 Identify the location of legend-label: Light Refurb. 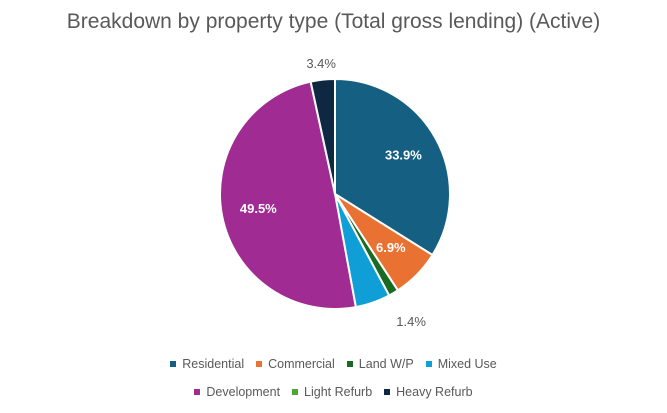
(338, 392).